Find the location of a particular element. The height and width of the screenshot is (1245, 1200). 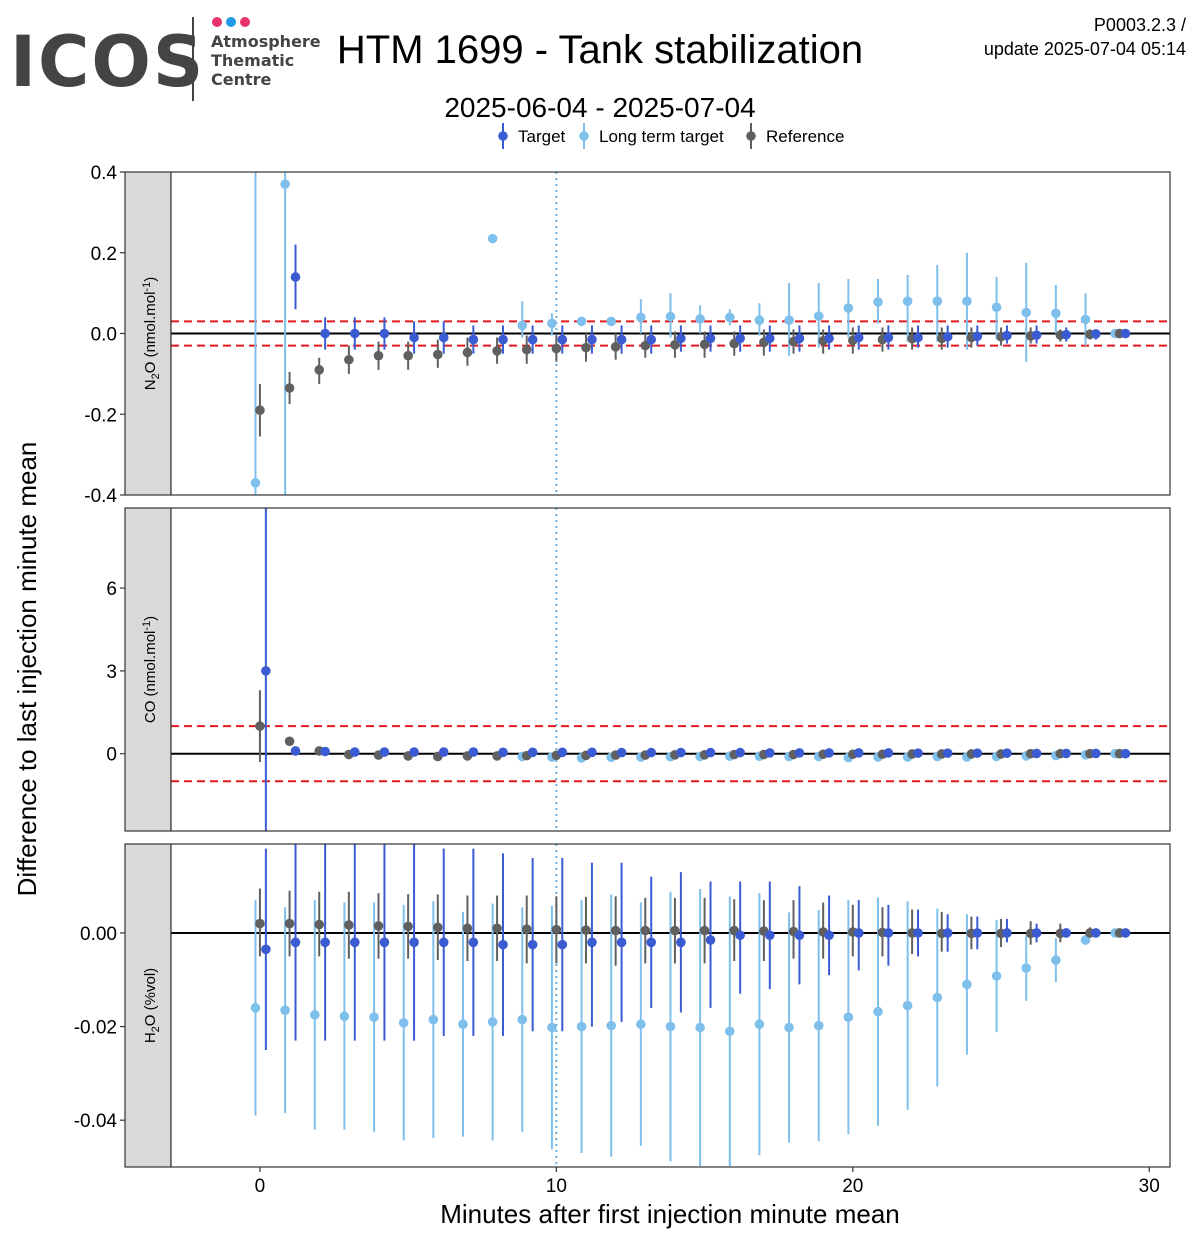

logo-sub-2: Thematic is located at coordinates (252, 60).